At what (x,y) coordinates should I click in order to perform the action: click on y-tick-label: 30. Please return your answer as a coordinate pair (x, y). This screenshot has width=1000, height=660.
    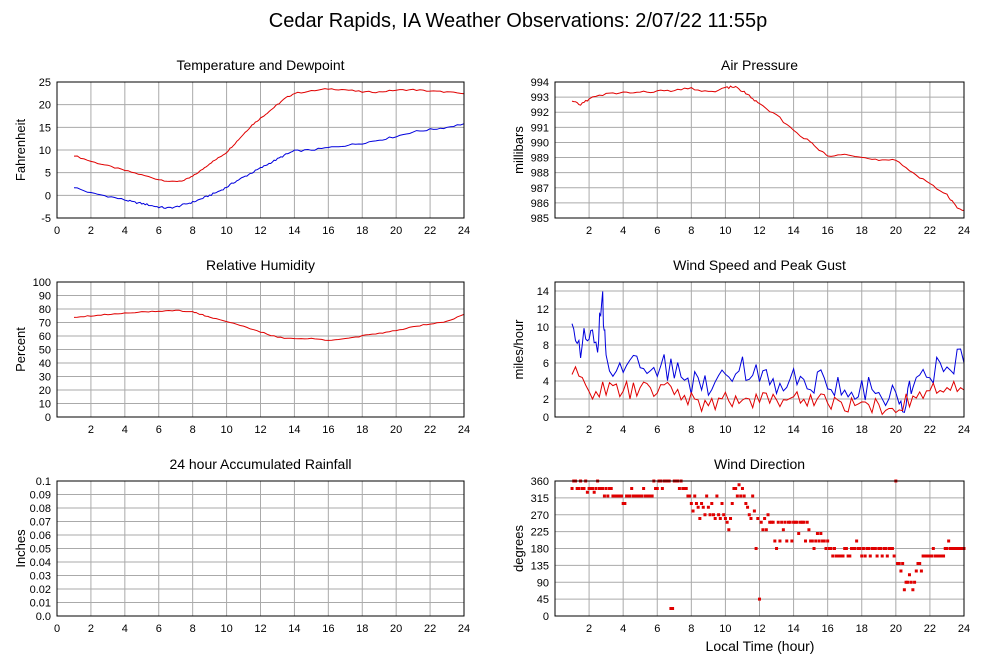
    Looking at the image, I should click on (45, 378).